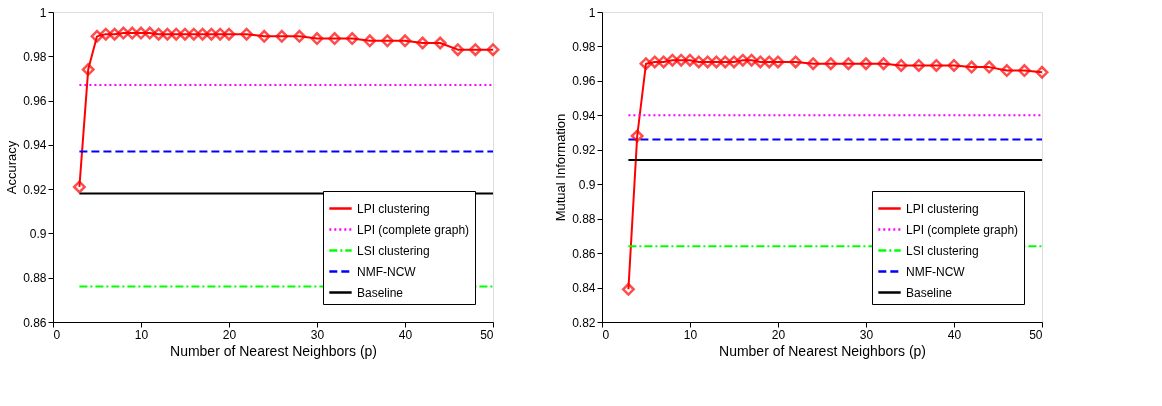 This screenshot has height=406, width=1162. I want to click on y-tick-label: 0.86, so click(584, 253).